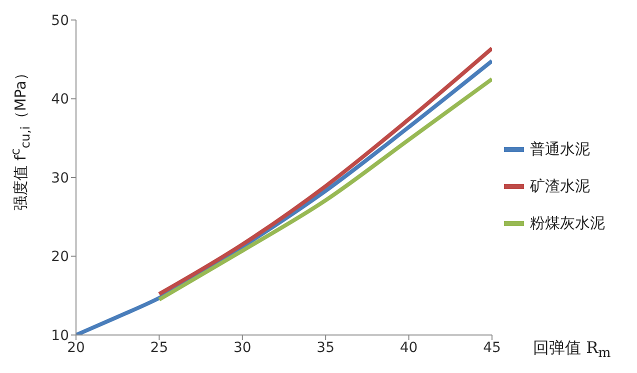  I want to click on legend-label: 矿渣水泥, so click(560, 186).